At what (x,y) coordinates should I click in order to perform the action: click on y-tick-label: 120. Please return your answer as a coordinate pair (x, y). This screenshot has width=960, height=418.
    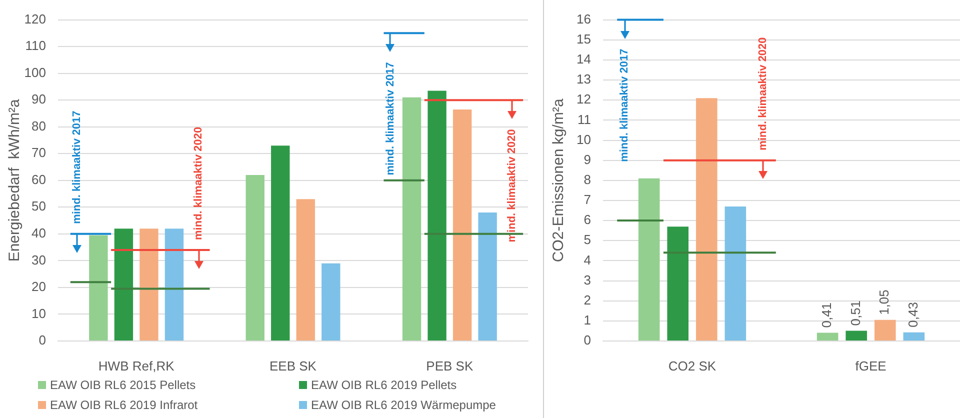
    Looking at the image, I should click on (35, 18).